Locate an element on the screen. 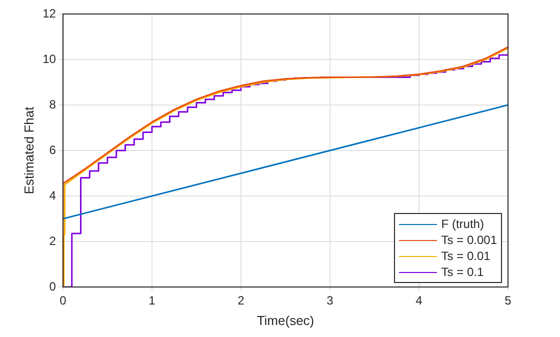 Image resolution: width=560 pixels, height=337 pixels. x-tick-label: 5 is located at coordinates (508, 301).